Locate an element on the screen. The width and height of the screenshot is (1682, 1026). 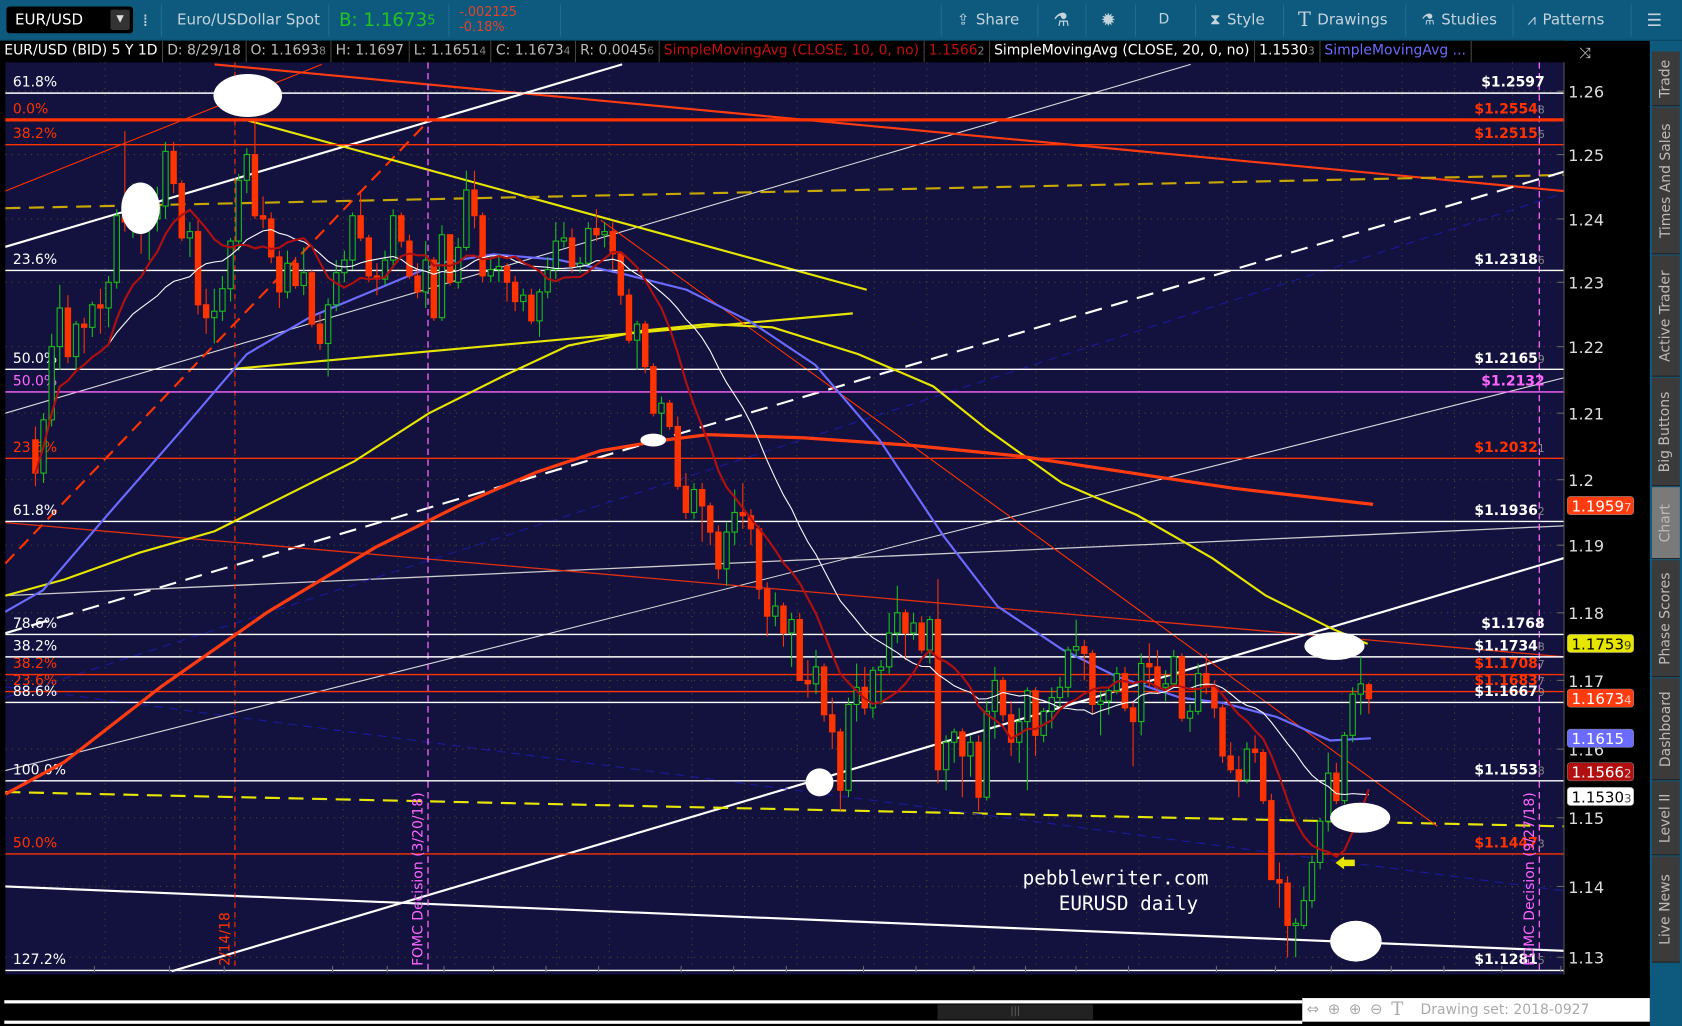
tab-phase-scores: Phase Scores is located at coordinates (1665, 619).